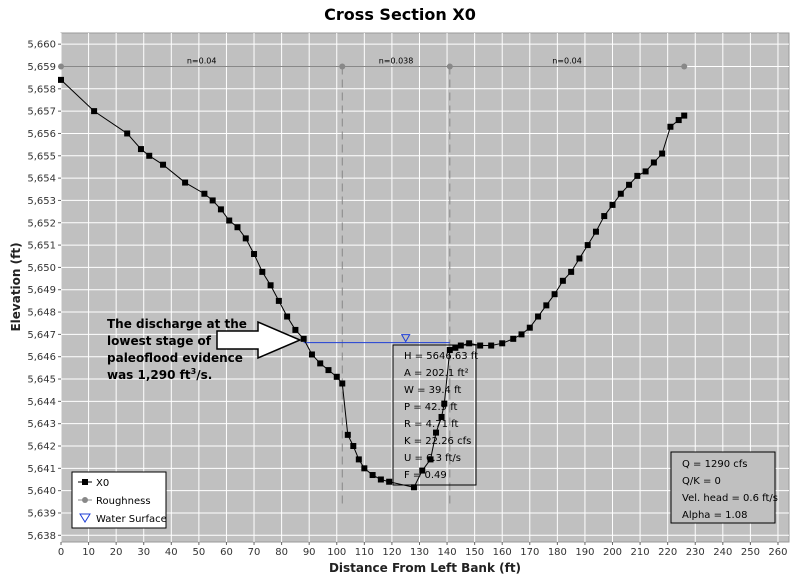 The width and height of the screenshot is (800, 582). What do you see at coordinates (41, 67) in the screenshot?
I see `y-tick-label: 5,659` at bounding box center [41, 67].